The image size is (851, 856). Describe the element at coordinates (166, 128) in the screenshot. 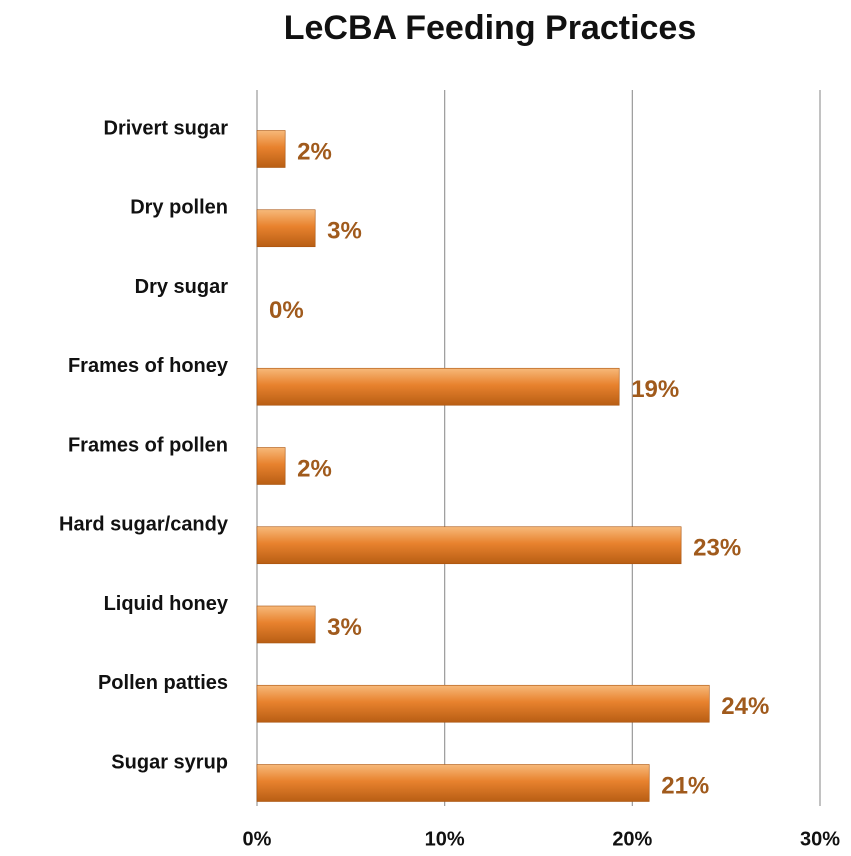

I see `category-label: Drivert sugar` at that location.